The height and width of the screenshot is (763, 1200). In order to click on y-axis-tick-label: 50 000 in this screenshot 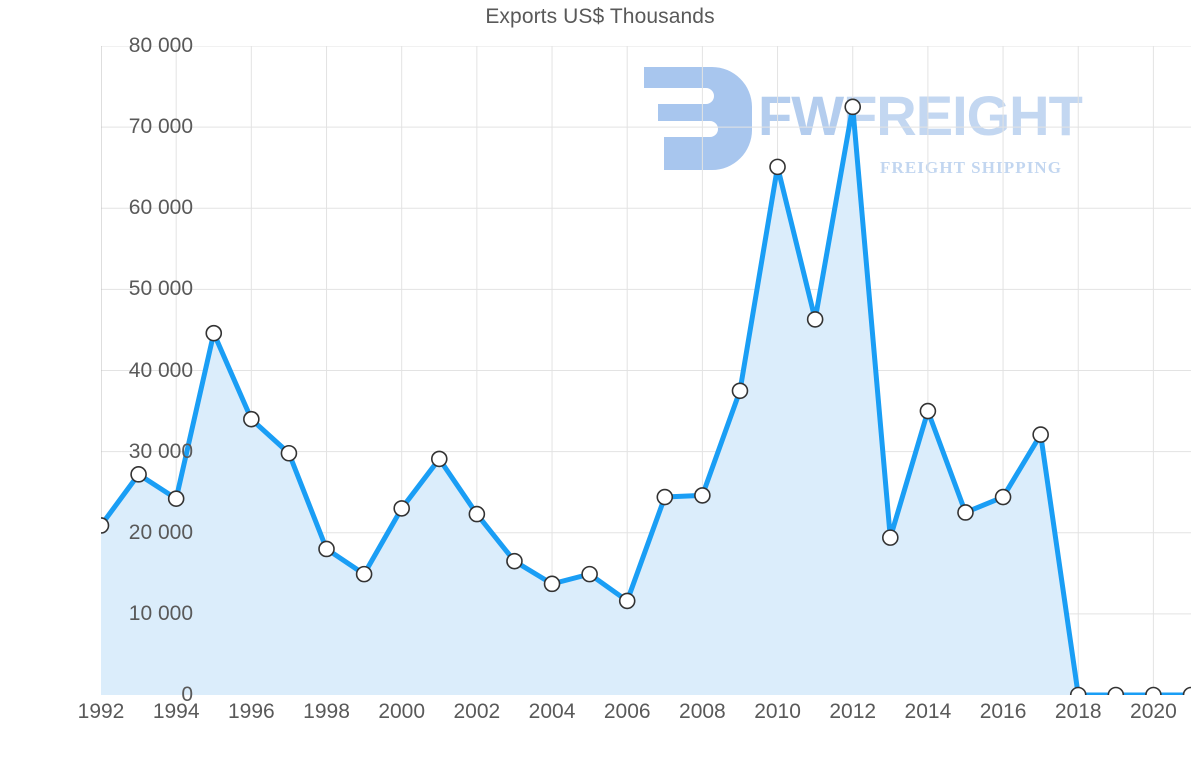, I will do `click(160, 289)`.